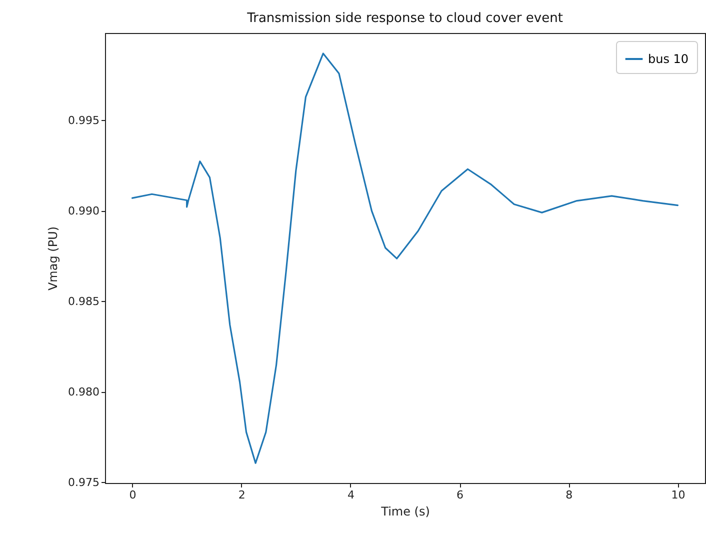 The image size is (706, 535). What do you see at coordinates (84, 301) in the screenshot?
I see `y-tick-label: 0.985` at bounding box center [84, 301].